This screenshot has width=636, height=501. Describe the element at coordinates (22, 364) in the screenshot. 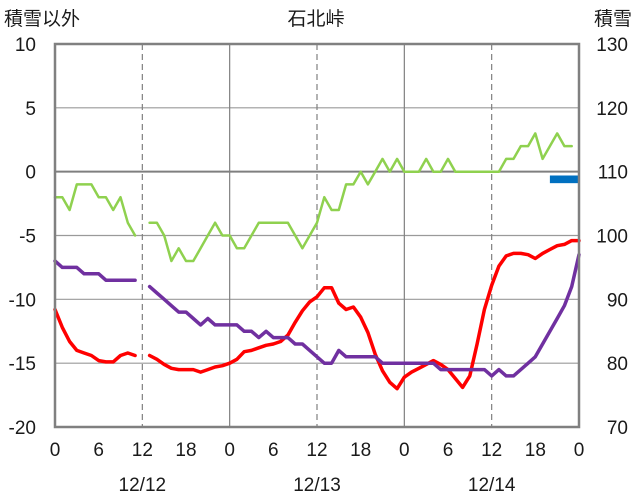

I see `left-tick-label: -15` at that location.